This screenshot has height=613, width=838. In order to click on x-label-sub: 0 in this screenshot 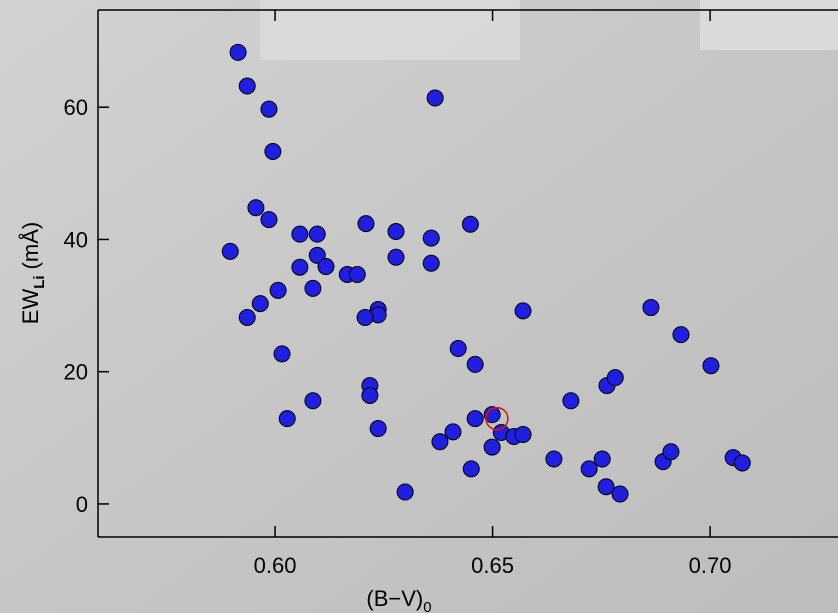, I will do `click(427, 606)`.